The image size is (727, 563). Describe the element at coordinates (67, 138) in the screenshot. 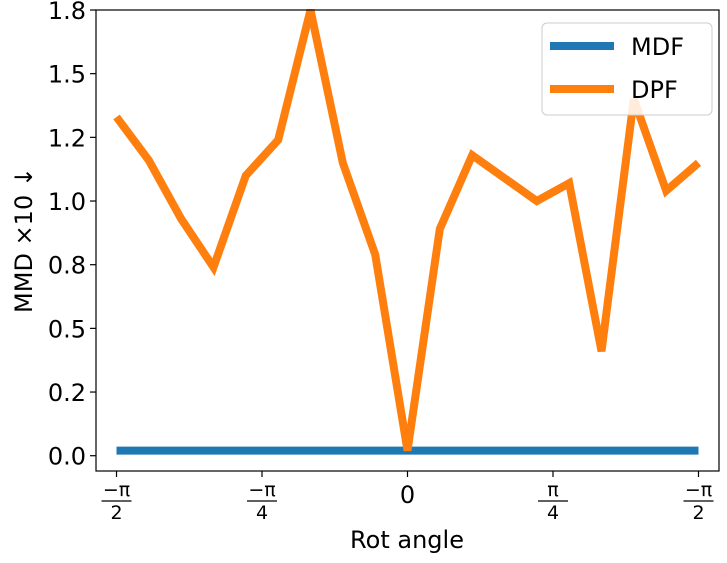

I see `y-tick-label: 1.2` at that location.